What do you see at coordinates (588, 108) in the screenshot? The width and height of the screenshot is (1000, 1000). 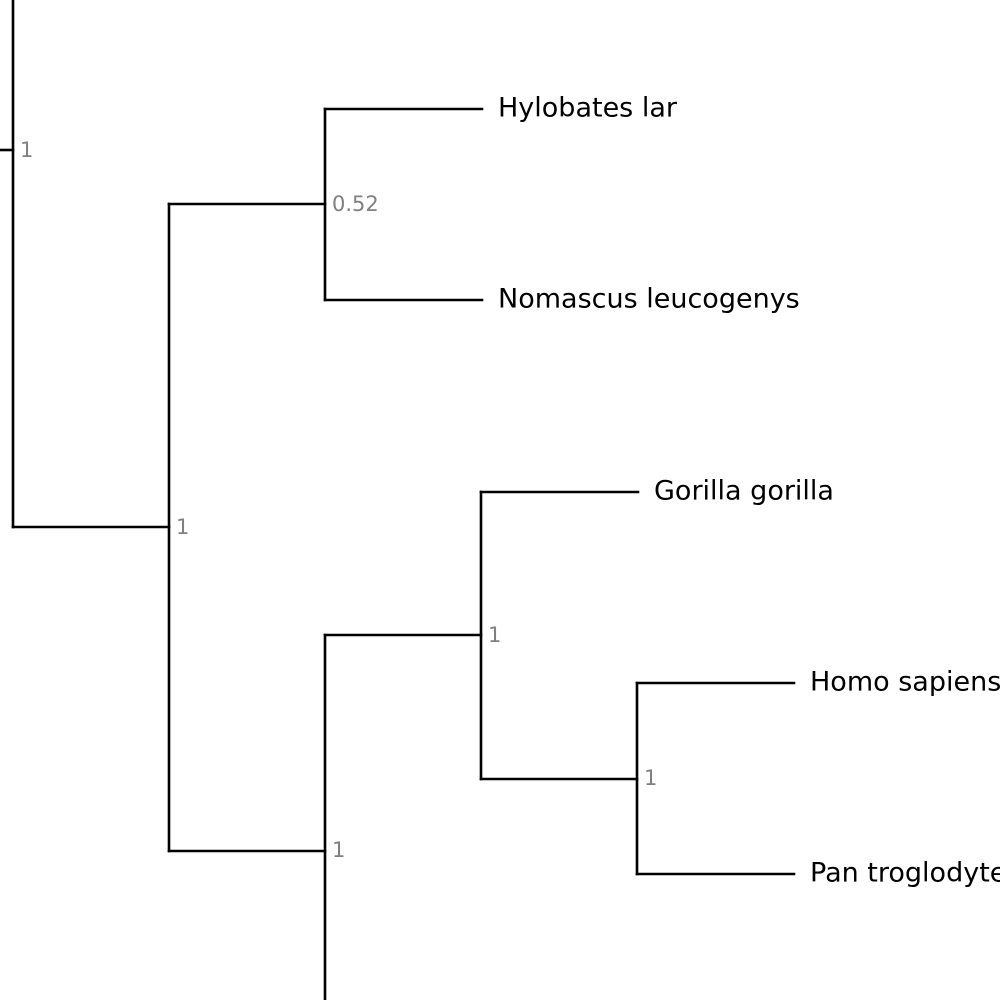 I see `taxon-label-hylobates-lar: Hylobates lar` at bounding box center [588, 108].